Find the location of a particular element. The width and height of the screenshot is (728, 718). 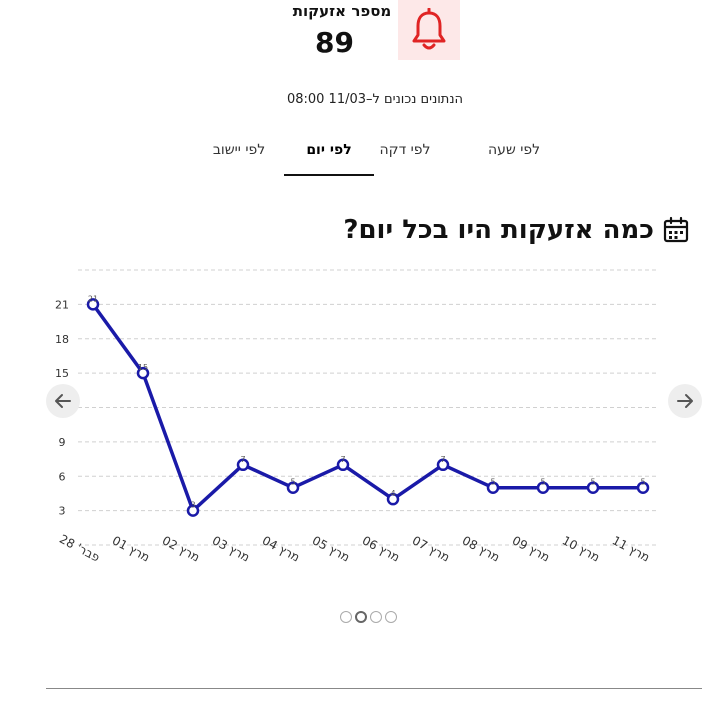

x-tick-label: מרץ 05 is located at coordinates (331, 548).